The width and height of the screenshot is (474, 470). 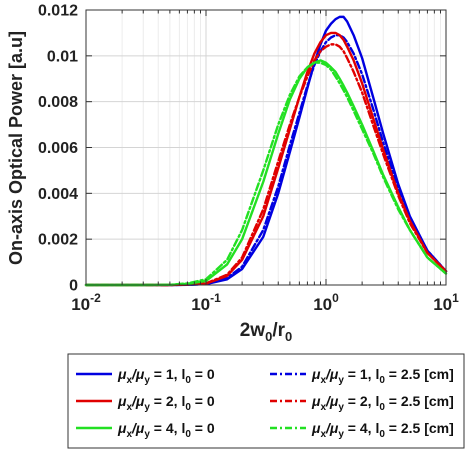 What do you see at coordinates (58, 148) in the screenshot?
I see `y-tick-label: 0.006` at bounding box center [58, 148].